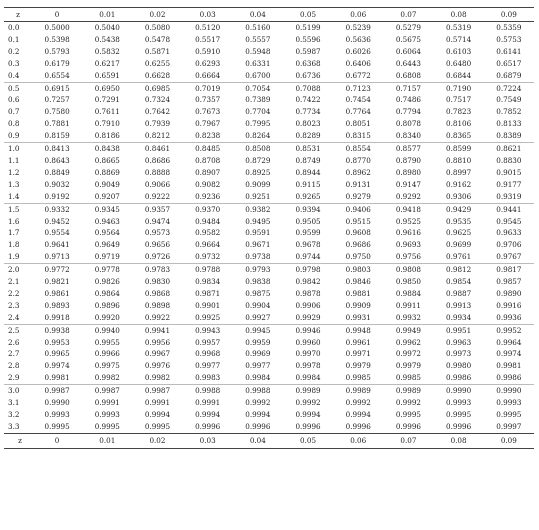 The width and height of the screenshot is (539, 530). Describe the element at coordinates (107, 63) in the screenshot. I see `value-cell: 0.6217` at that location.